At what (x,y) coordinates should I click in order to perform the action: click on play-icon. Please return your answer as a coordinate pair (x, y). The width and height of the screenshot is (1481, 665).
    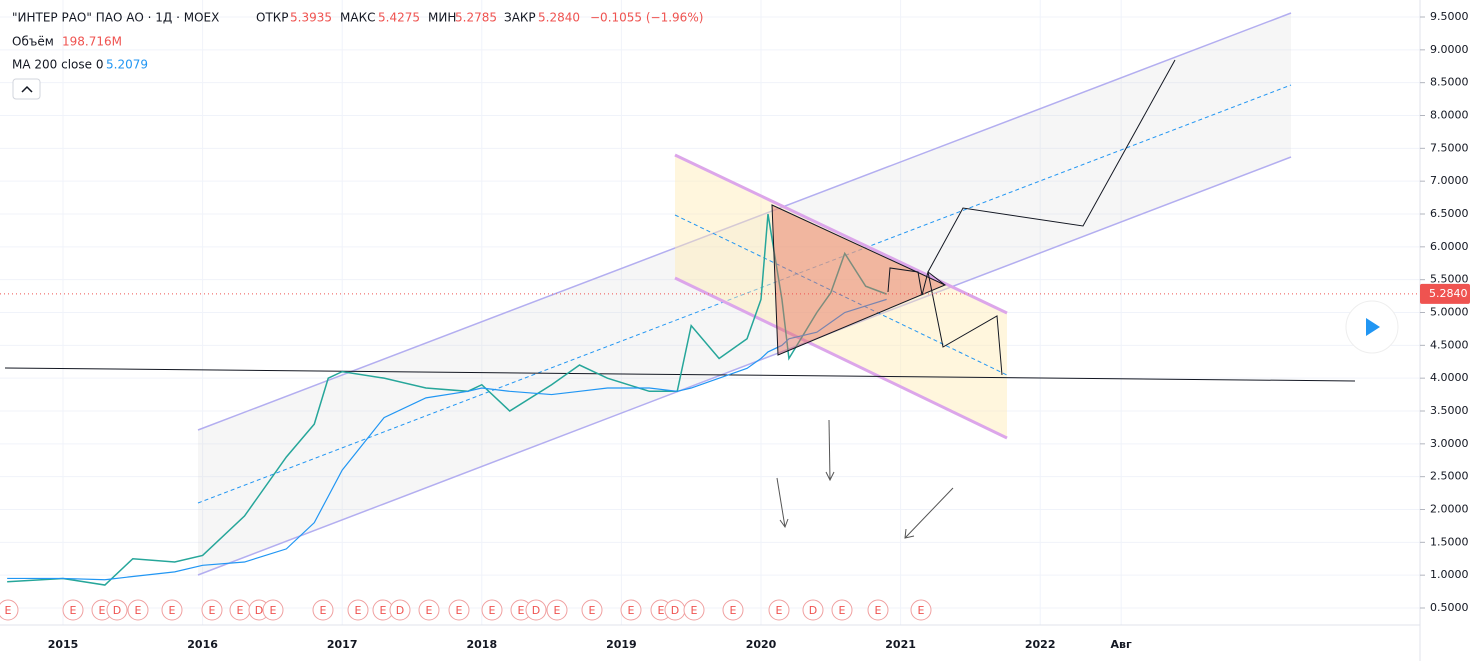
    Looking at the image, I should click on (1373, 327).